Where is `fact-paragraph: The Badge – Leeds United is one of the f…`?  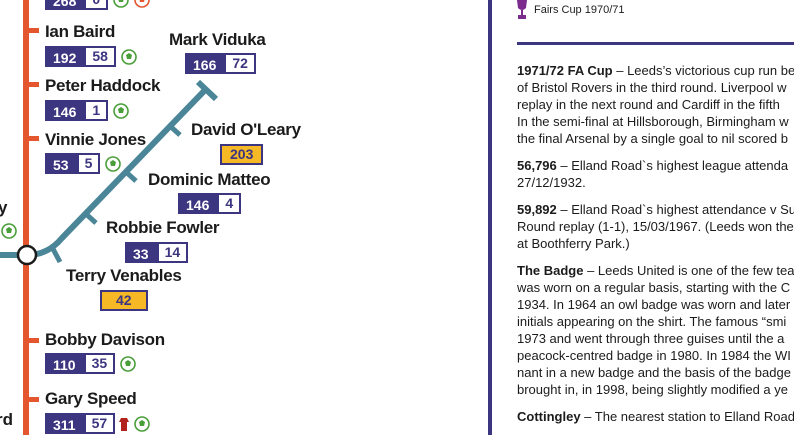
fact-paragraph: The Badge – Leeds United is one of the f… is located at coordinates (655, 330).